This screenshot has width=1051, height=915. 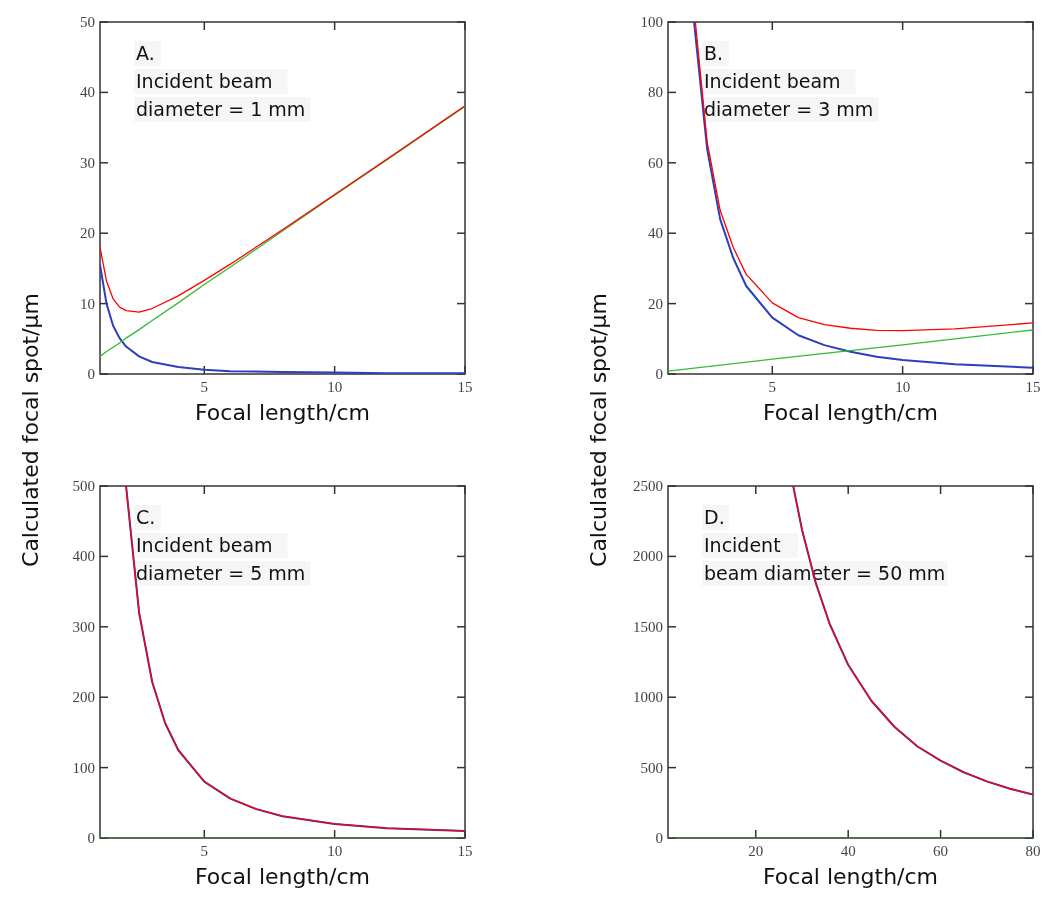 I want to click on y-tick-label: 80, so click(x=655, y=92).